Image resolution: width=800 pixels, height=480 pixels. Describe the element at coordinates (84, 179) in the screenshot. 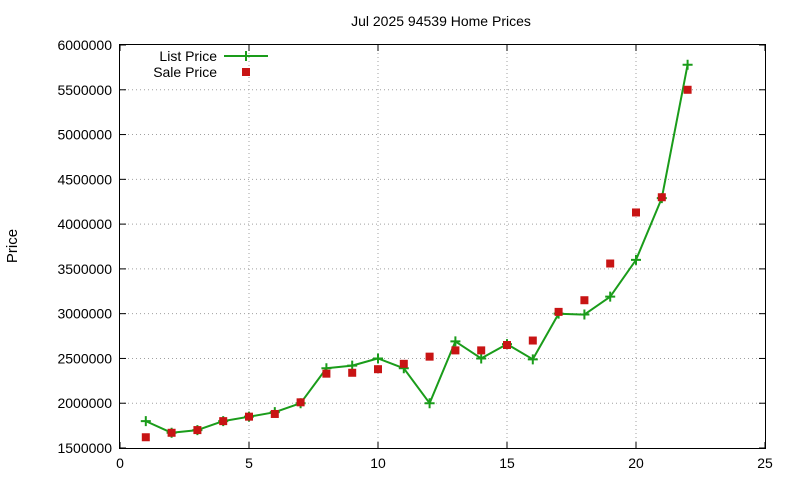

I see `y-tick-label: 4500000` at that location.